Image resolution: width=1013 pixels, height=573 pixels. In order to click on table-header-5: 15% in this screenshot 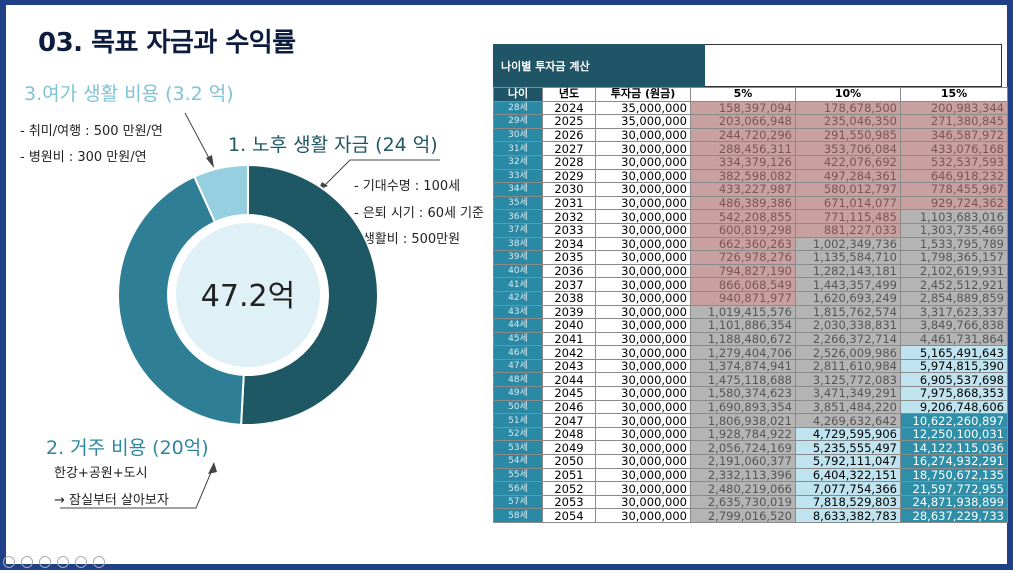, I will do `click(954, 94)`.